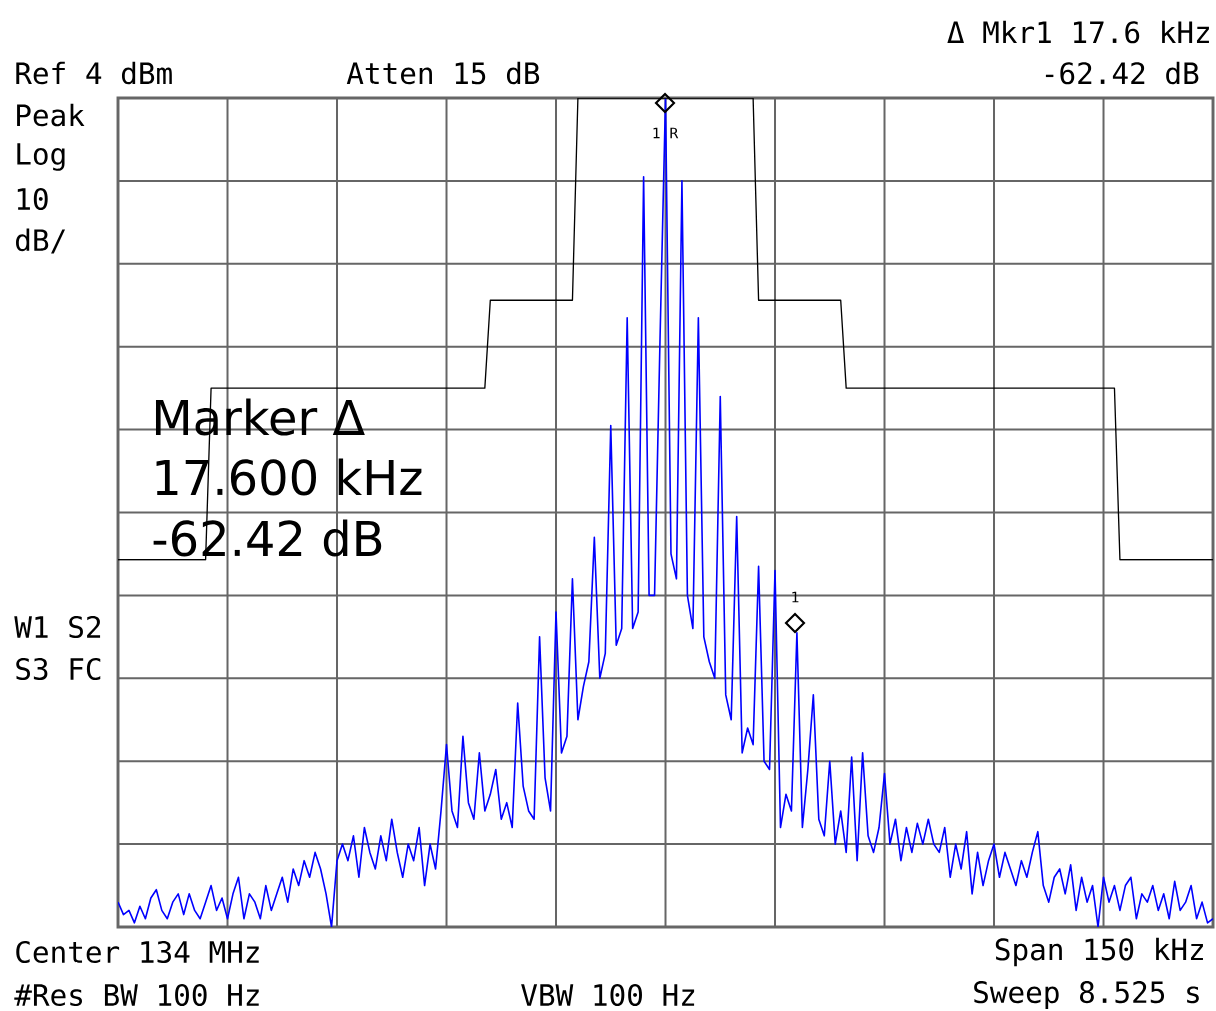 The width and height of the screenshot is (1216, 1011). I want to click on text: Atten 15 dB, so click(443, 73).